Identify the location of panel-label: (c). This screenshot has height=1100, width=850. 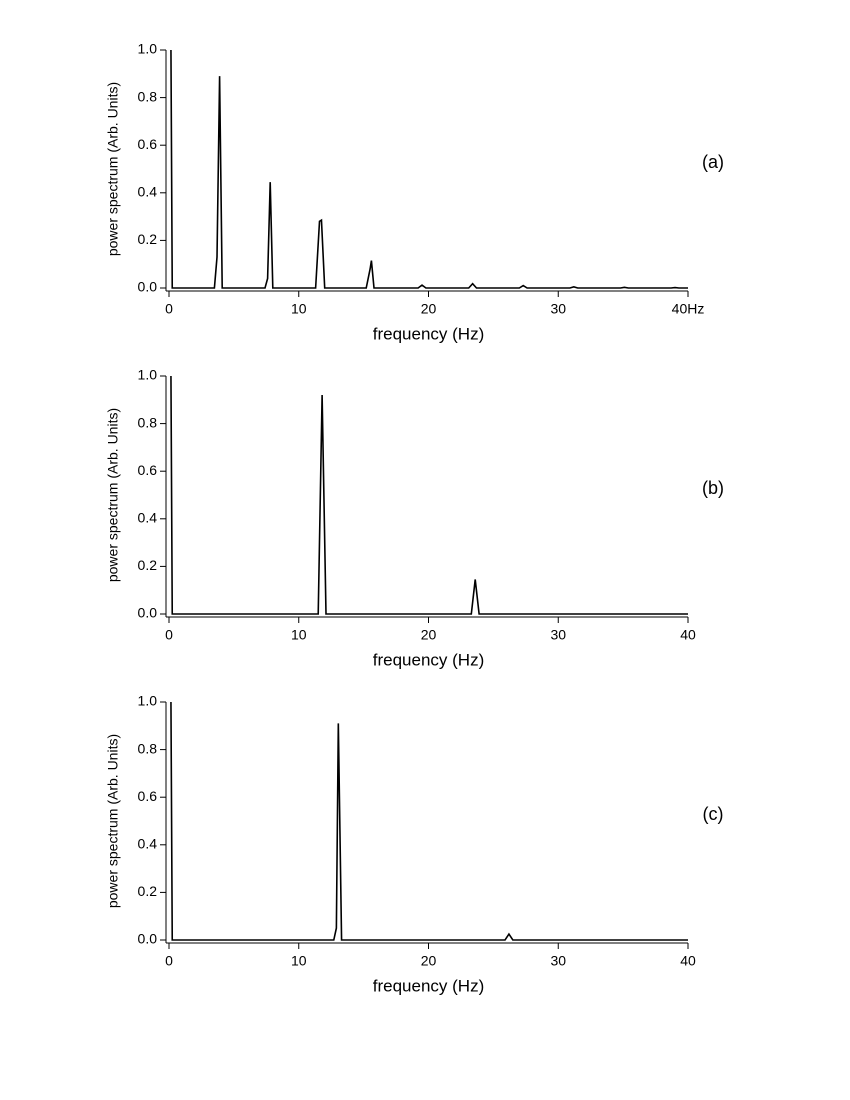
(713, 814).